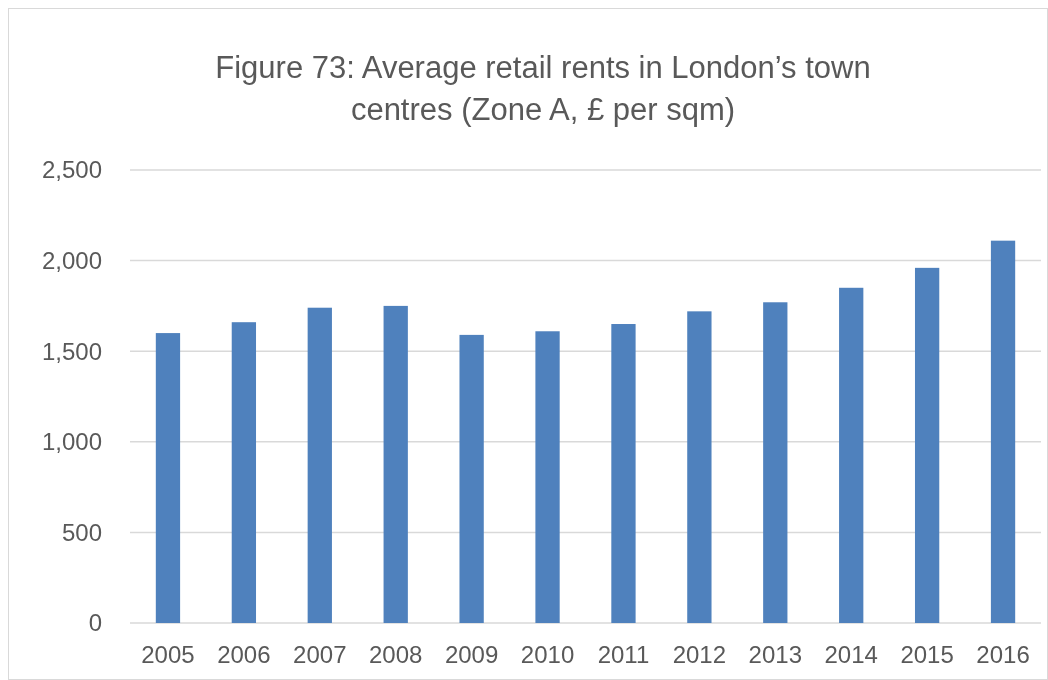 The height and width of the screenshot is (680, 1048). I want to click on chart-title: Figure 73: Average retail rents in London’s town centres (Zone A, £ per sqm), so click(543, 88).